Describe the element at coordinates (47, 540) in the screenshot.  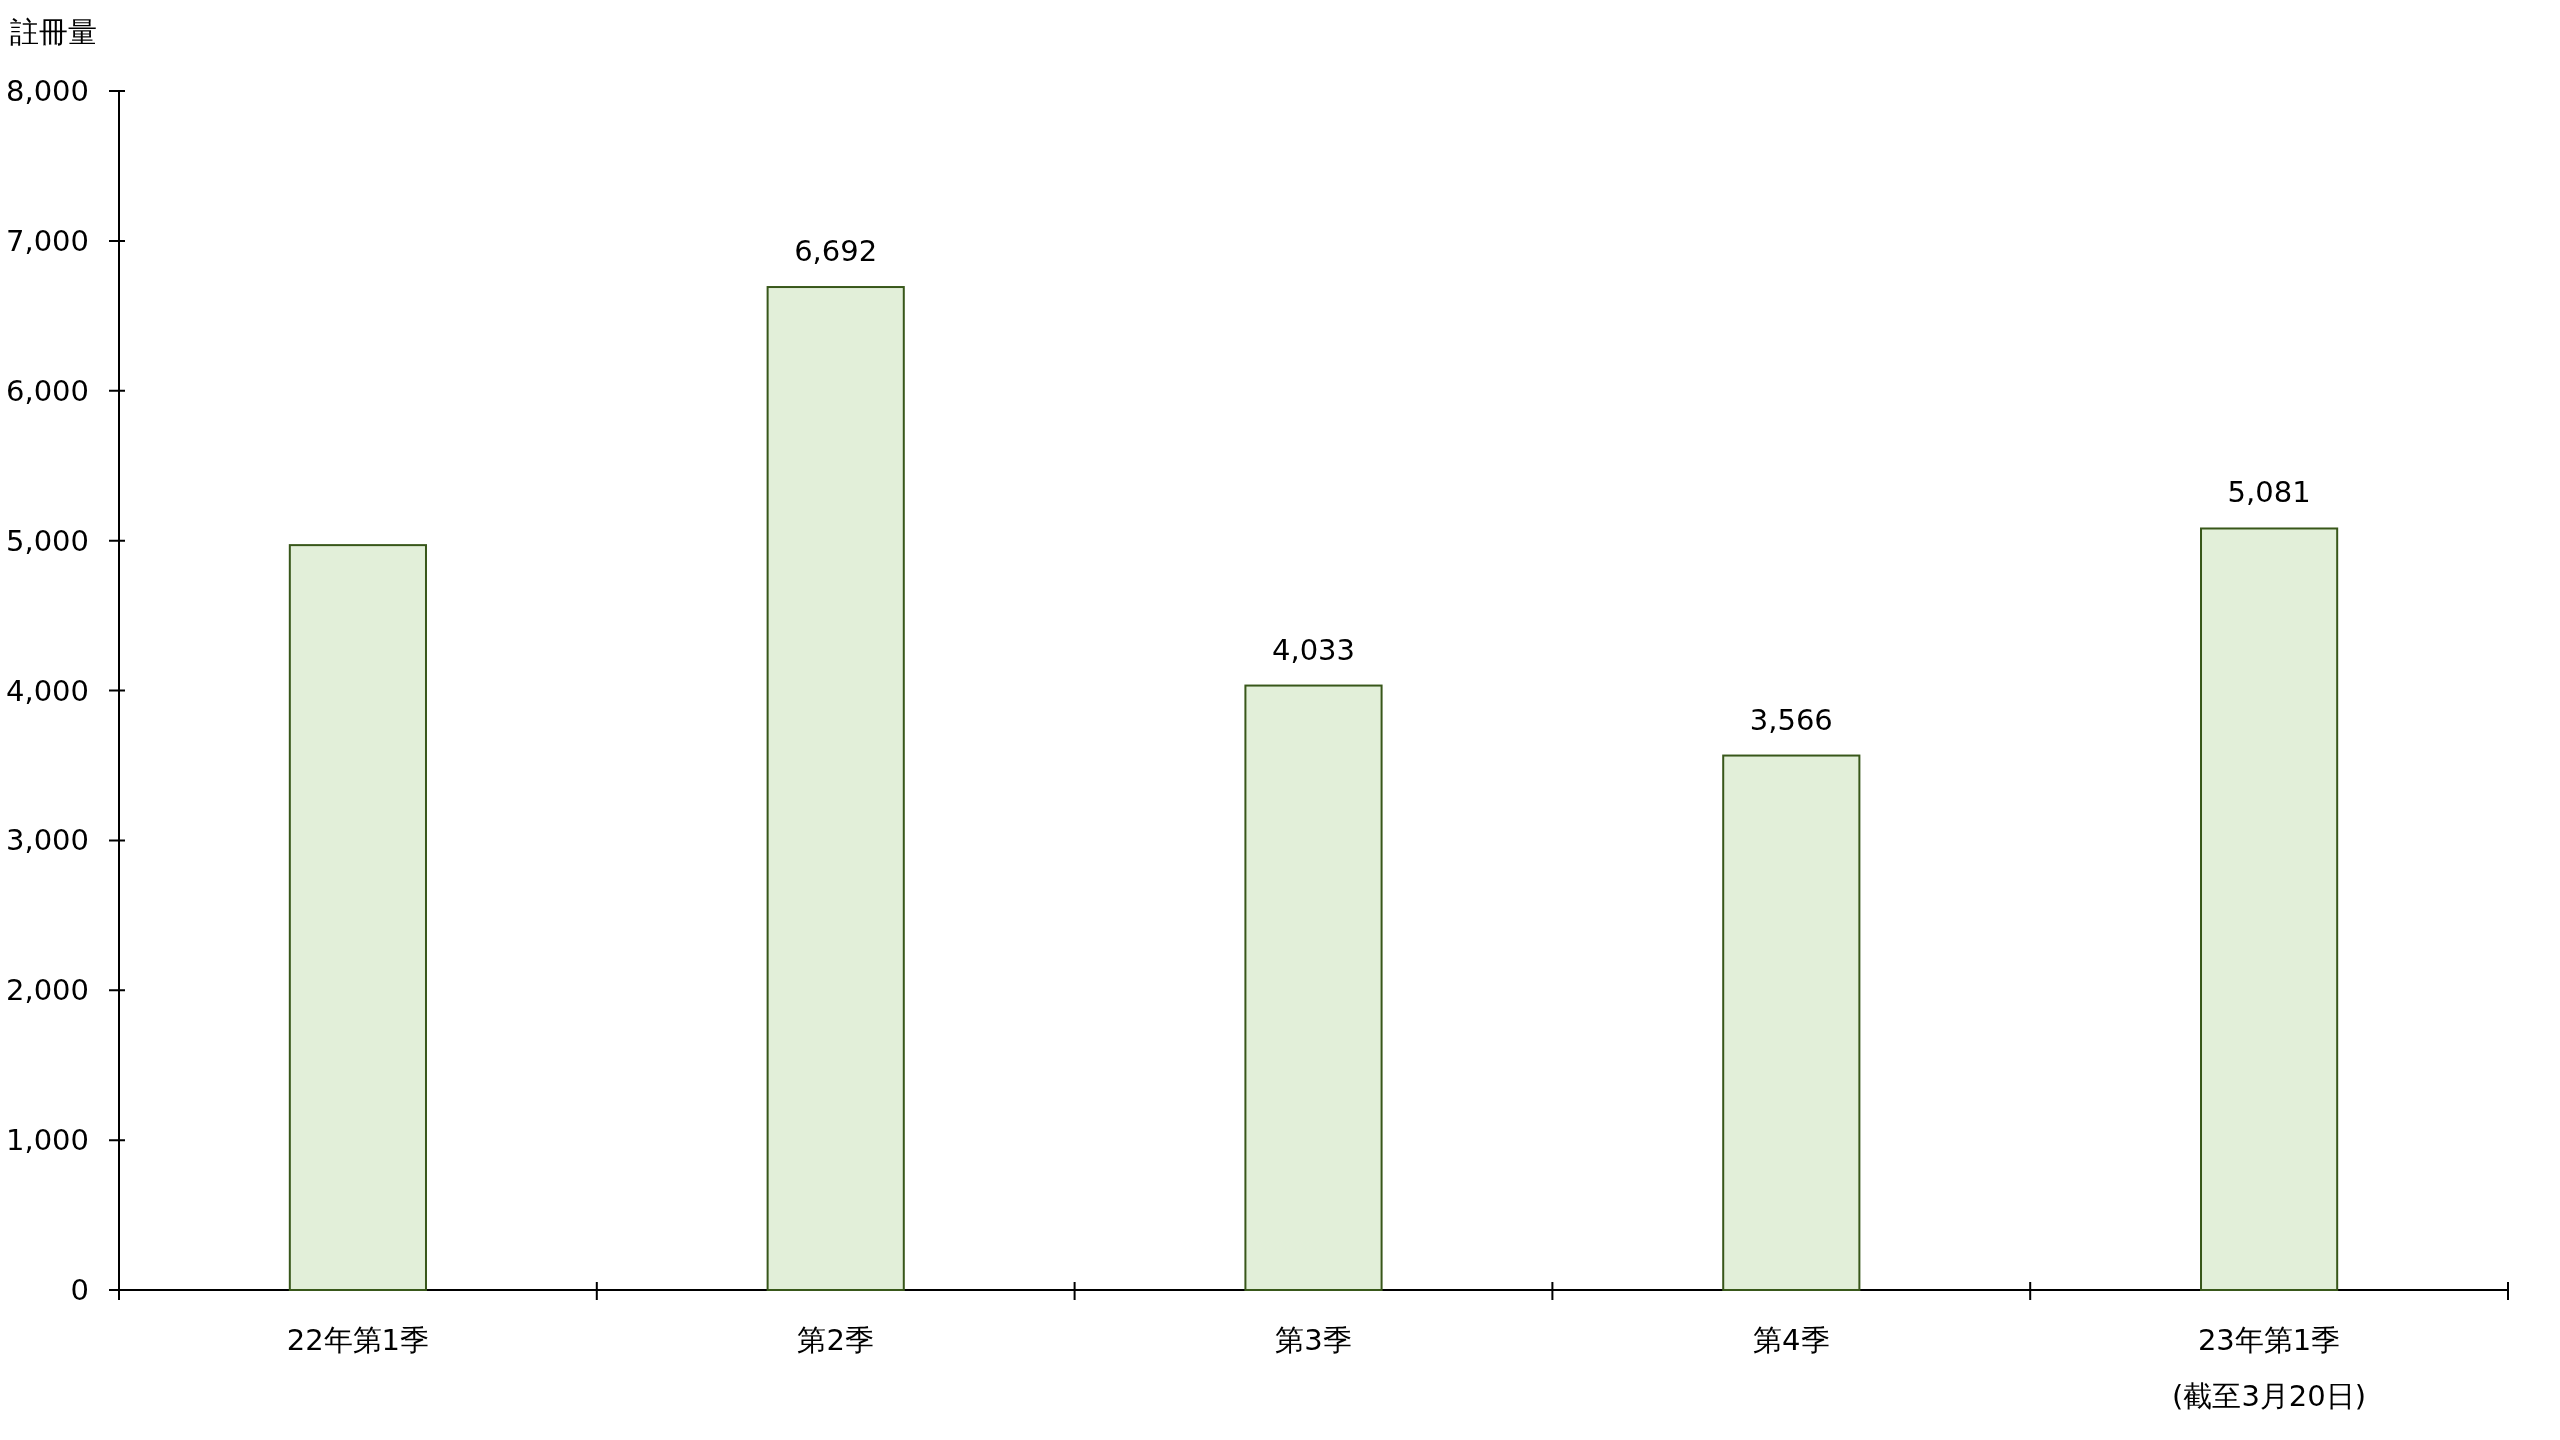
I see `y-tick-label: 5,000` at that location.